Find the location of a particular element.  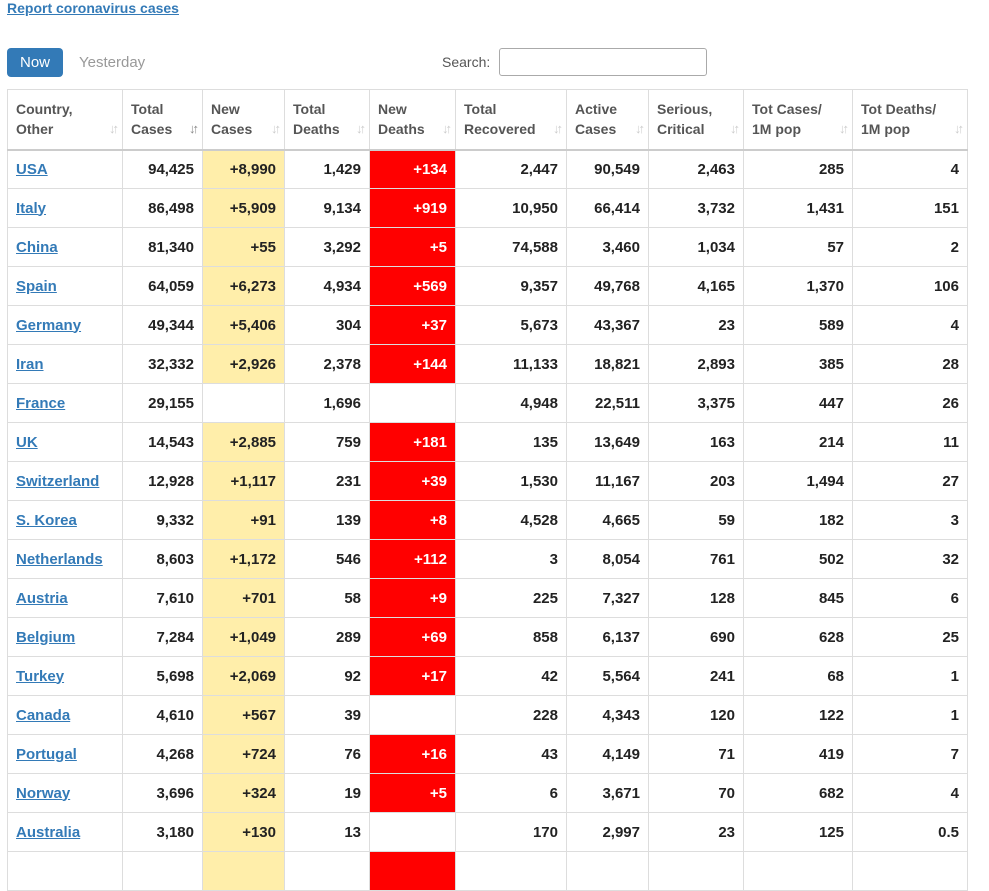

data-cell-col4: +134 is located at coordinates (412, 169).